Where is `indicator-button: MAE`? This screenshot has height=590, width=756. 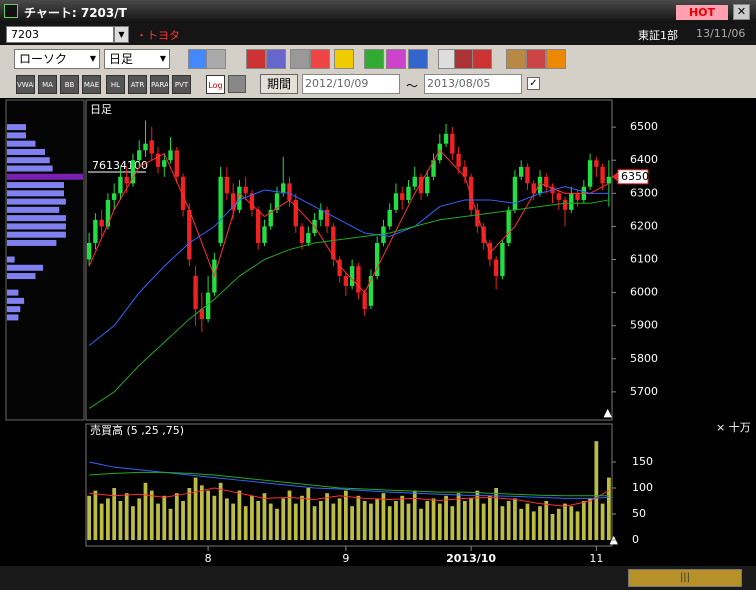
indicator-button: MAE is located at coordinates (91, 84).